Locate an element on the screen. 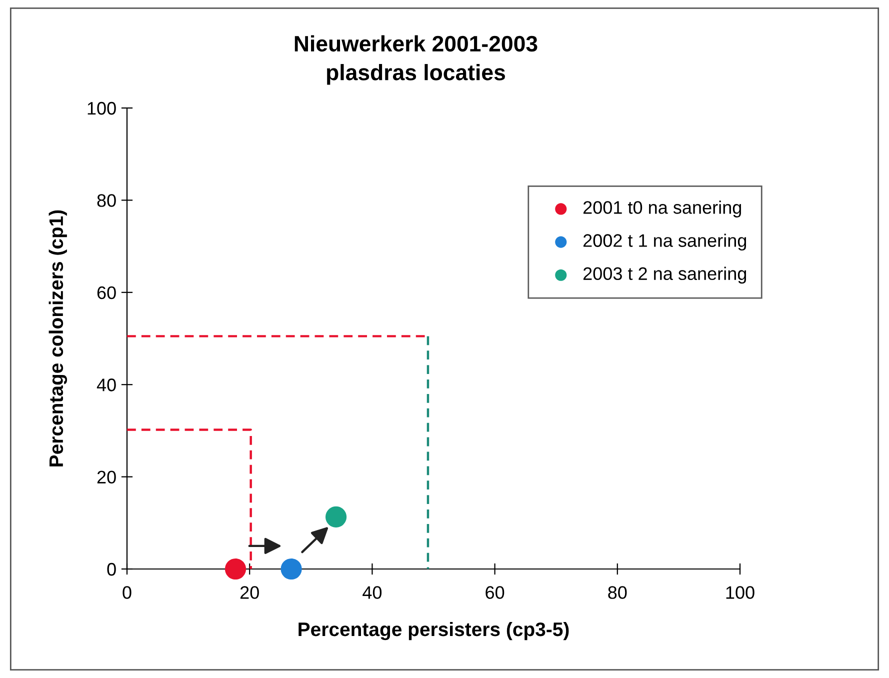 The image size is (889, 678). y-tick-label: 40 is located at coordinates (106, 385).